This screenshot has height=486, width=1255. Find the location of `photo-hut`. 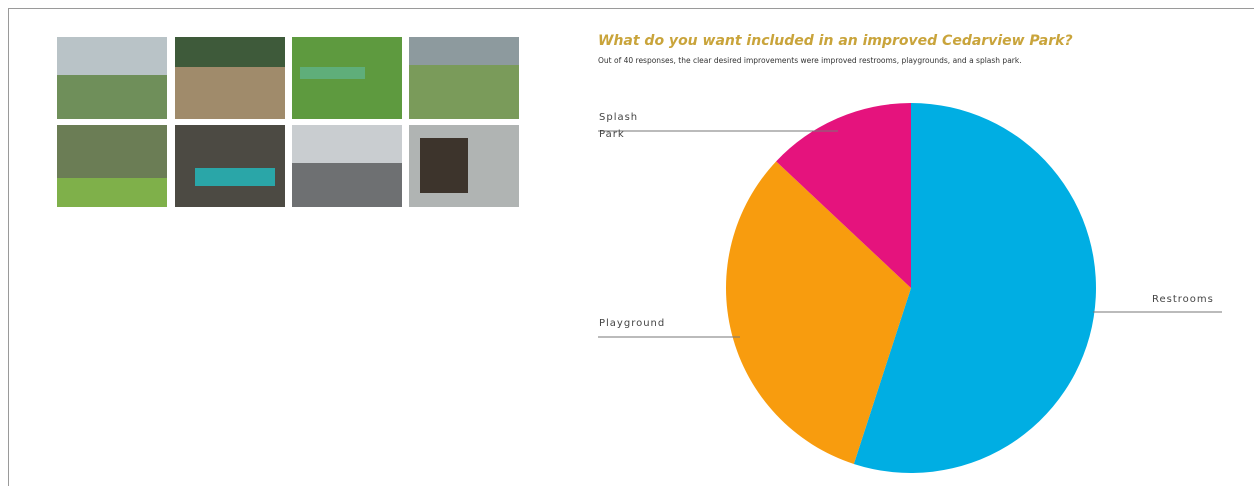

photo-hut is located at coordinates (444, 165).